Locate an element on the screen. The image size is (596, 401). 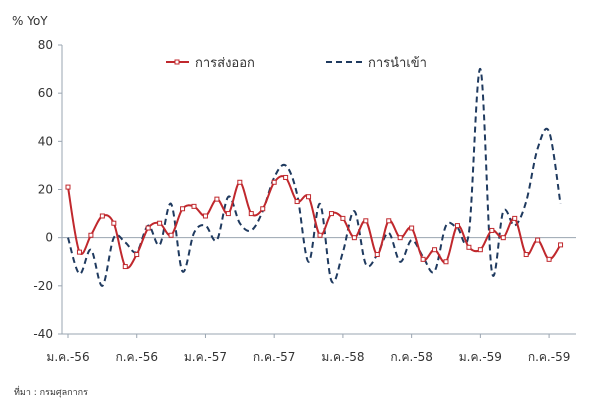
y-tick-label: 0 is located at coordinates (49, 238).